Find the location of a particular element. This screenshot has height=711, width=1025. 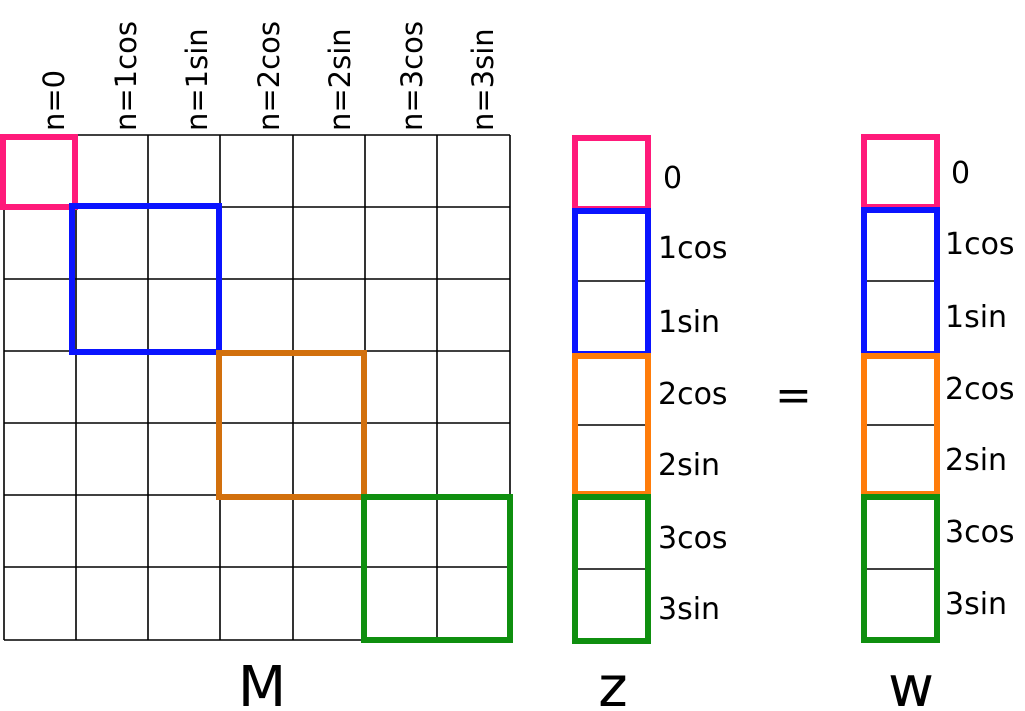

vector-w-block-n3 is located at coordinates (900, 568).